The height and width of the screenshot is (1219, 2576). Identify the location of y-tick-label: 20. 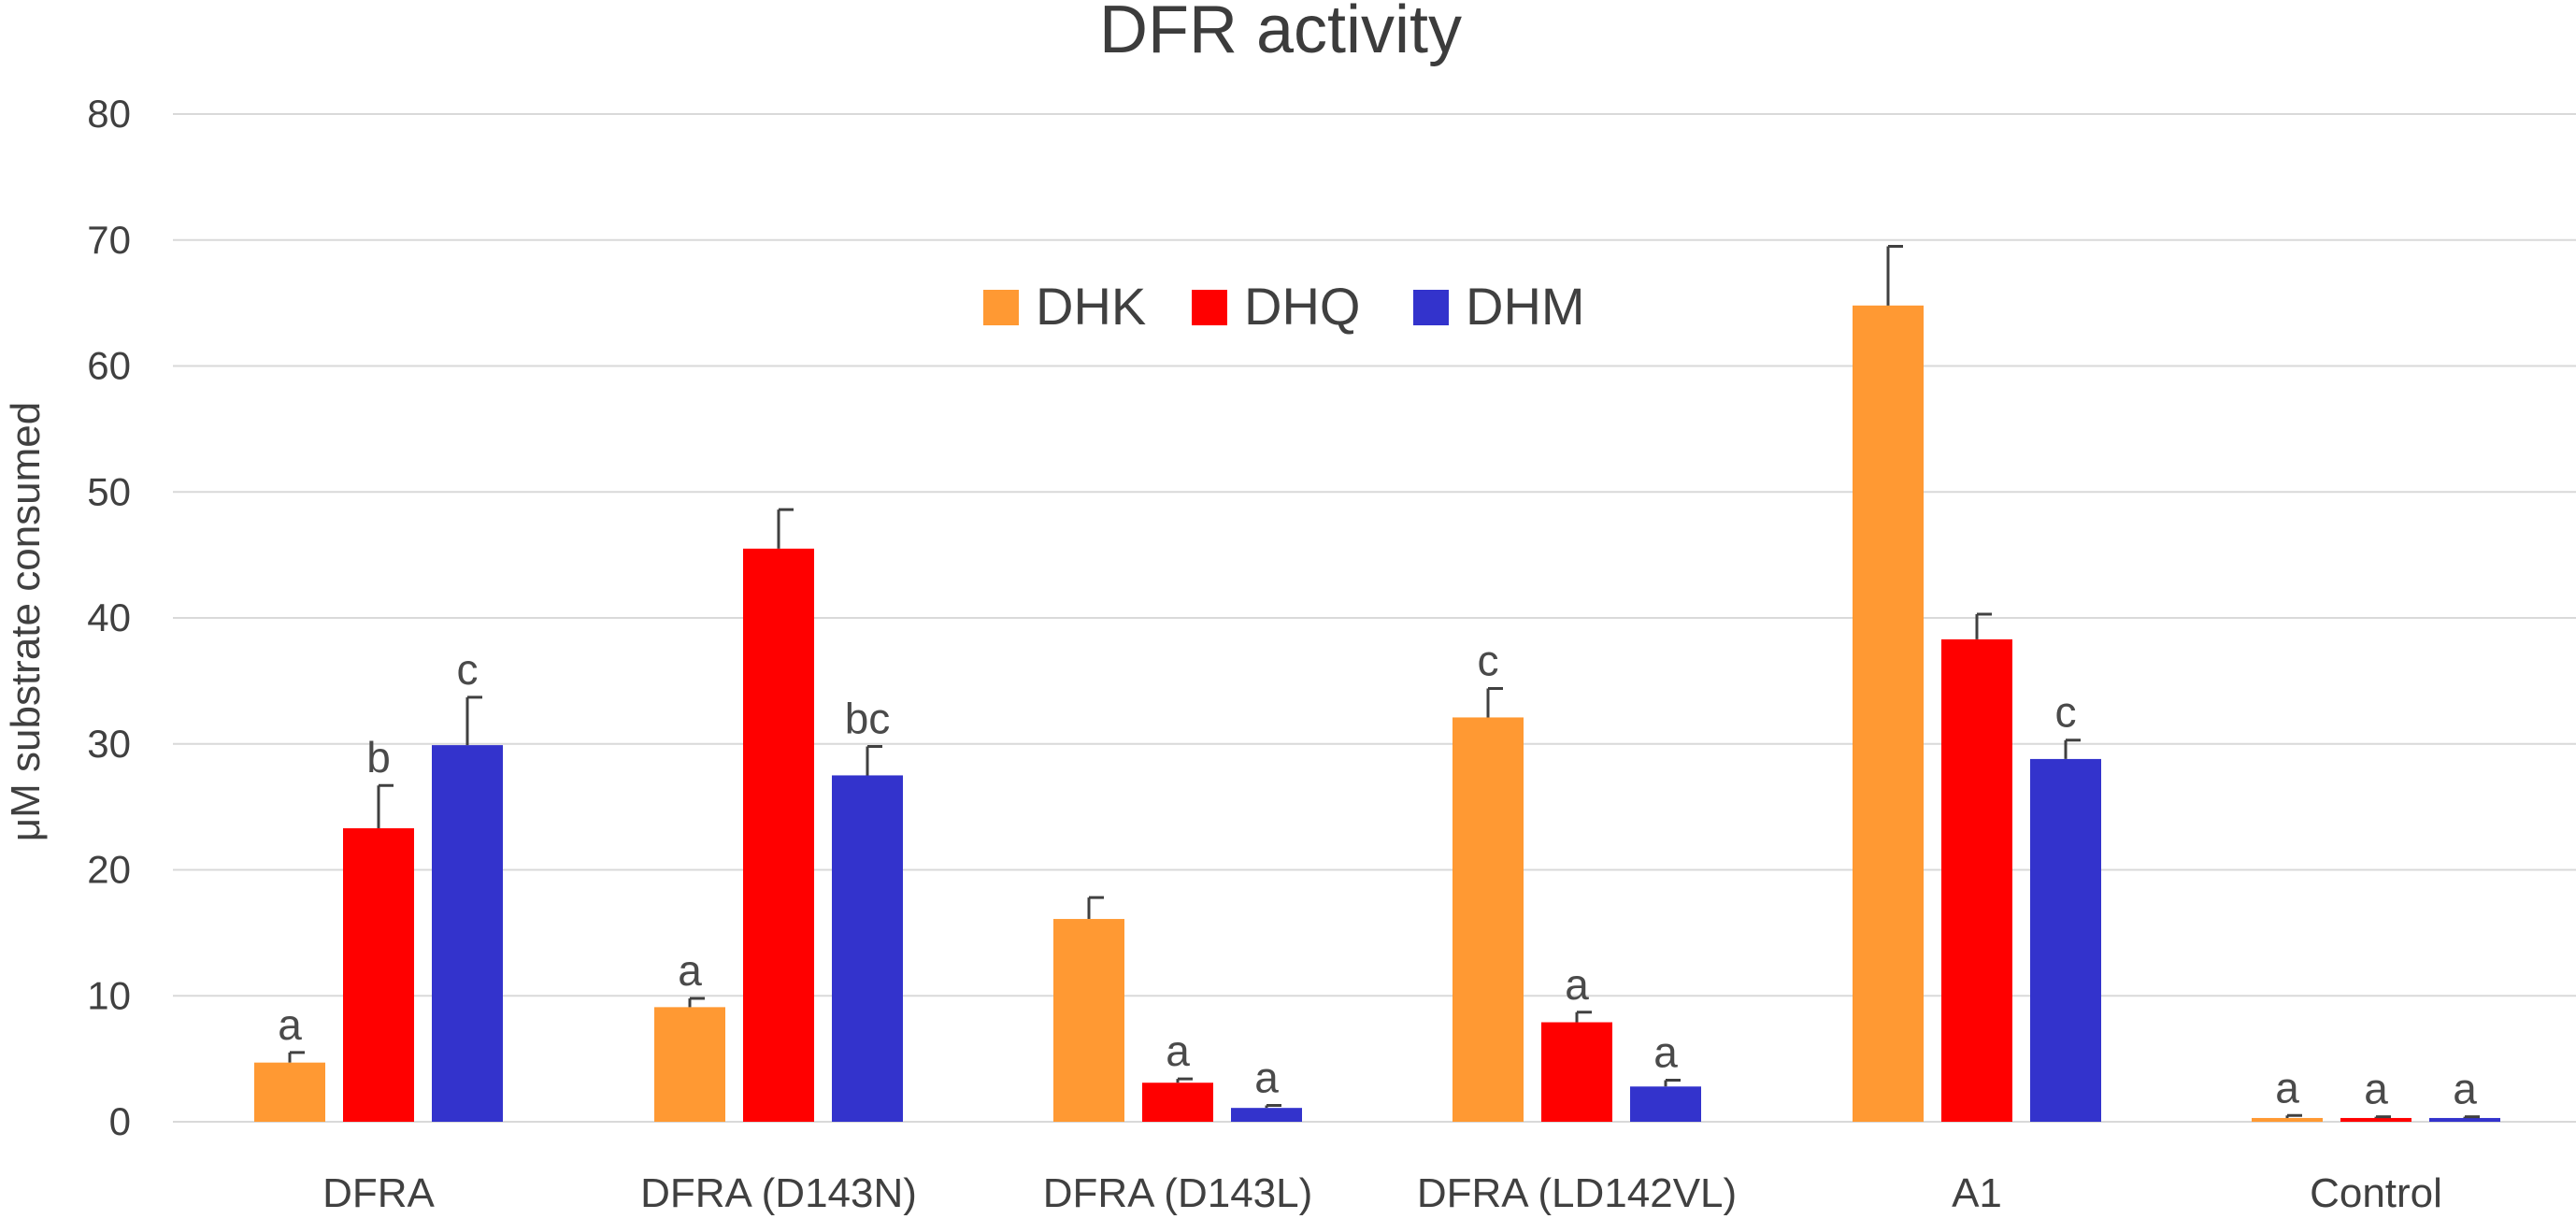
(109, 870).